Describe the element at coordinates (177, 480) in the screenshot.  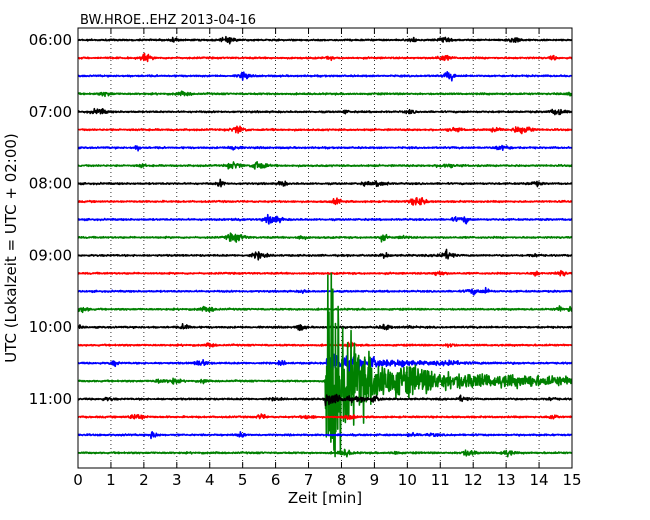
I see `x-tick-label: 3` at that location.